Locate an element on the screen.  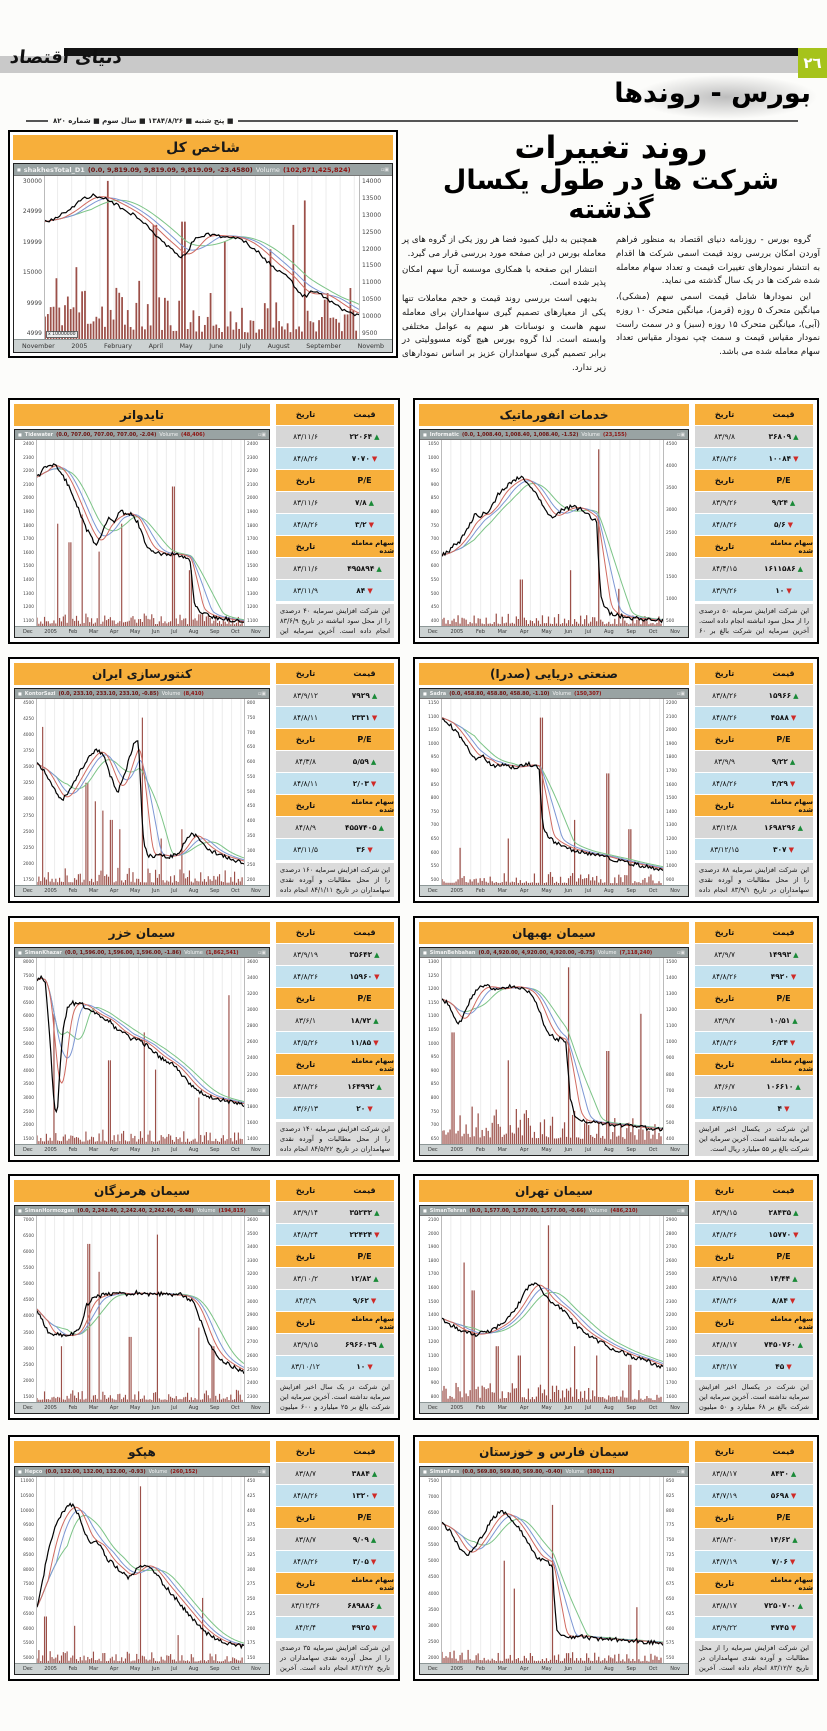
date-cell: ۸۳/۱۲/۲۶ is located at coordinates (305, 1605).